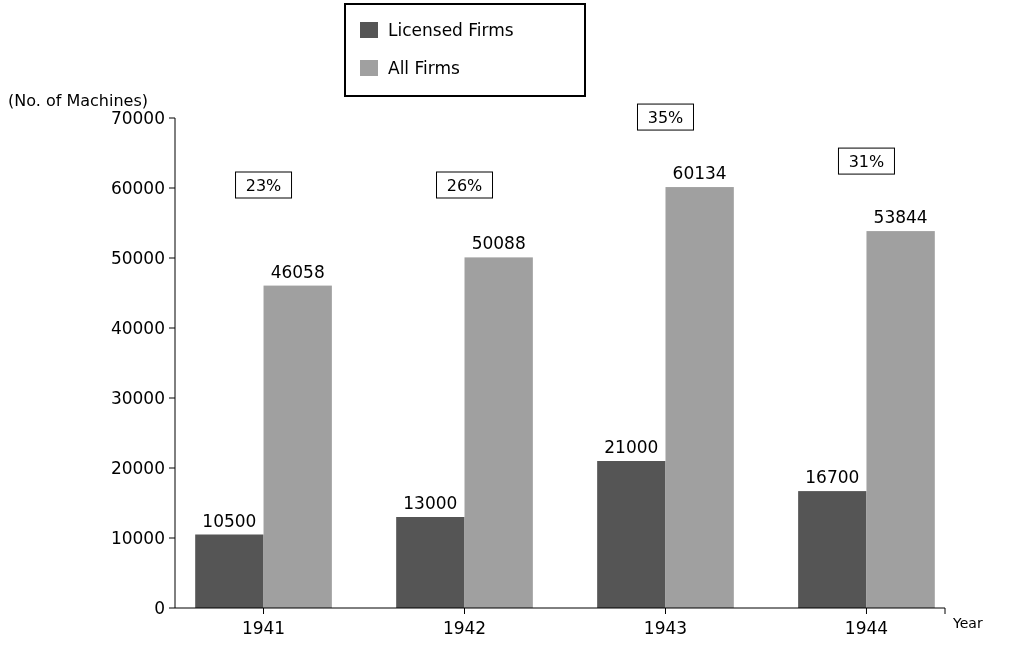  What do you see at coordinates (159, 607) in the screenshot?
I see `y-tick-label: 0` at bounding box center [159, 607].